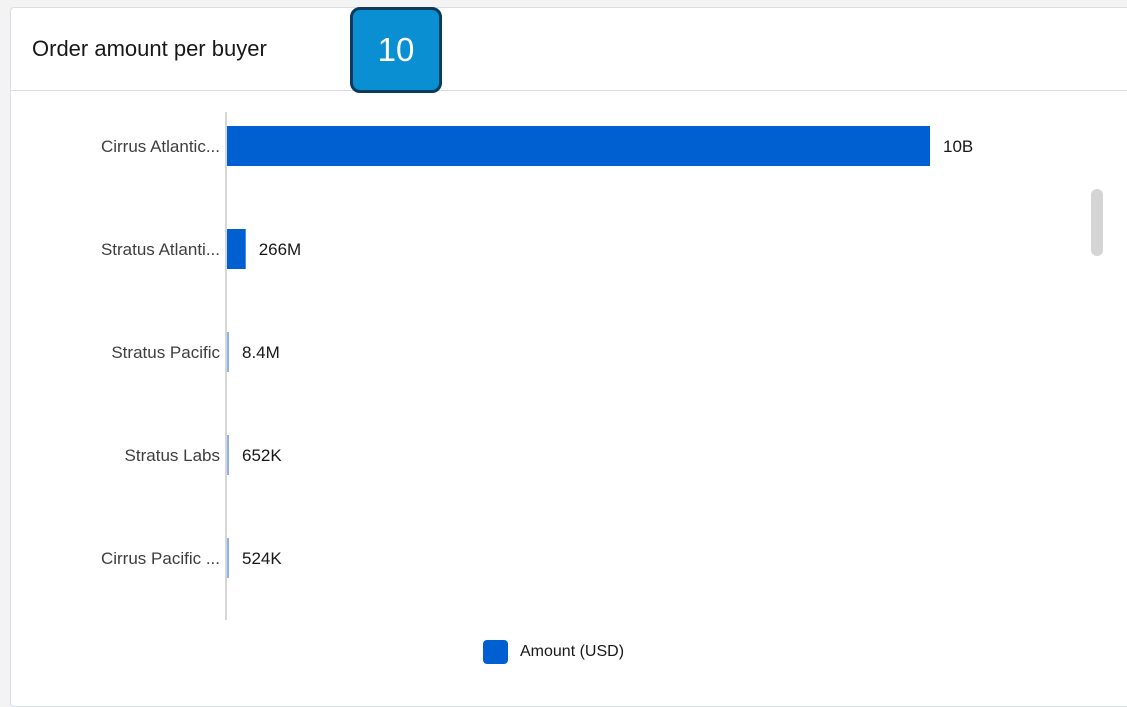  I want to click on bar-row: Cirrus Pacific ... 524K, so click(191, 558).